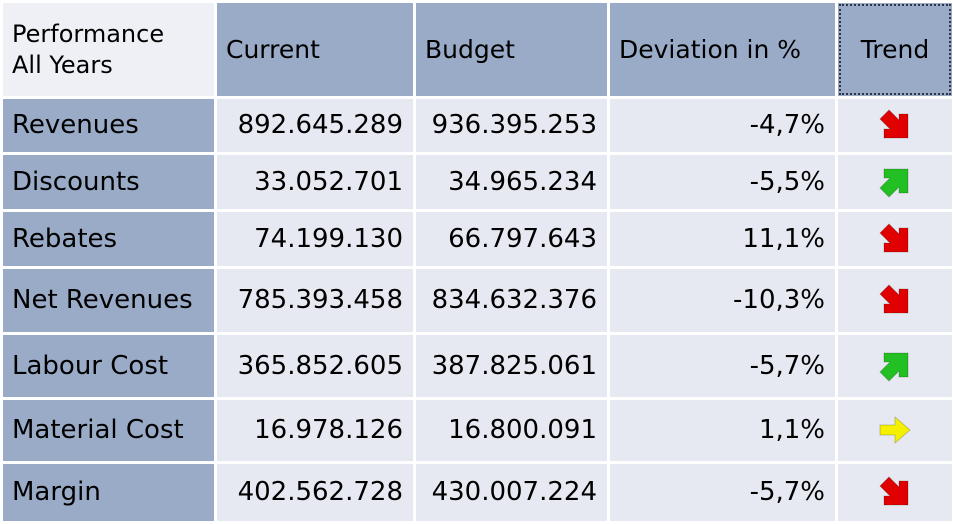  What do you see at coordinates (511, 238) in the screenshot?
I see `budget-value-cell: 66.797.643` at bounding box center [511, 238].